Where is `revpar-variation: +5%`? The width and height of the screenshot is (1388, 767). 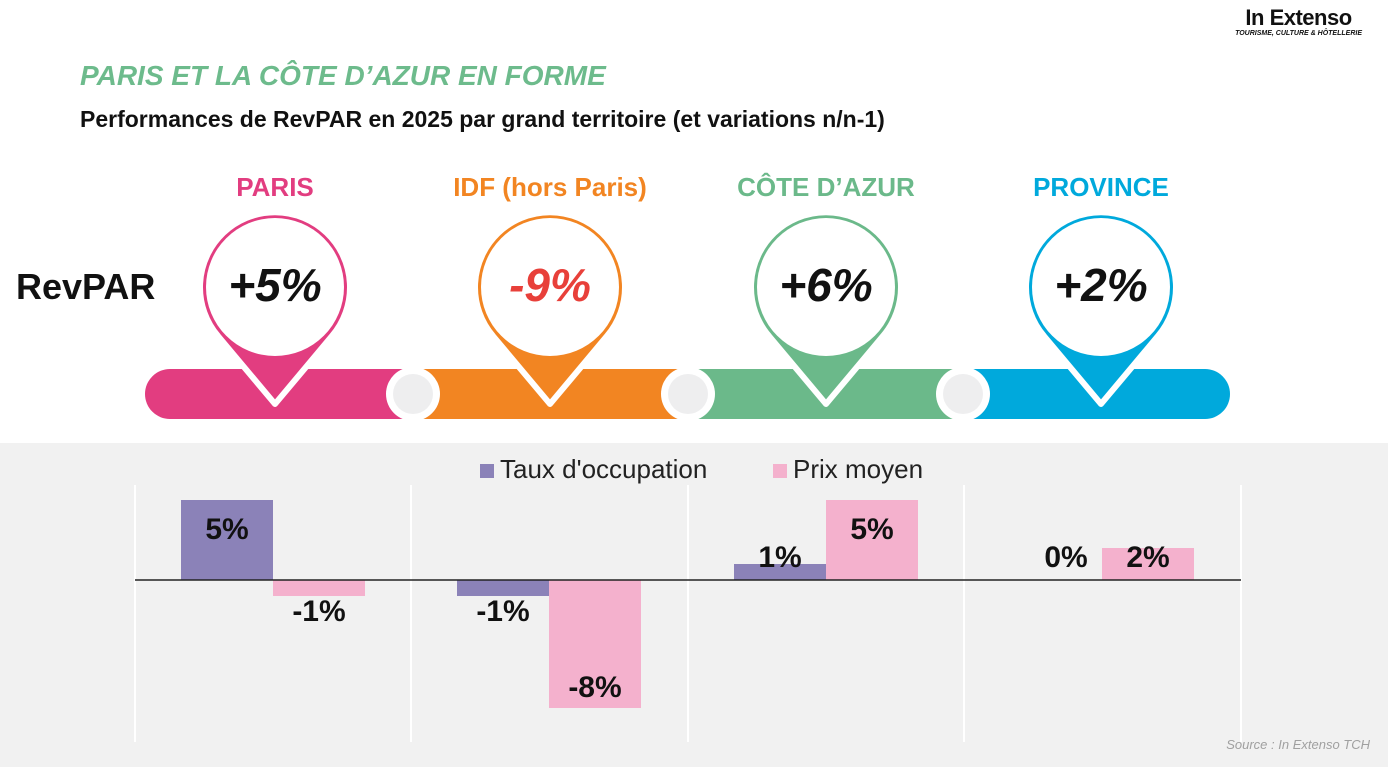 revpar-variation: +5% is located at coordinates (275, 285).